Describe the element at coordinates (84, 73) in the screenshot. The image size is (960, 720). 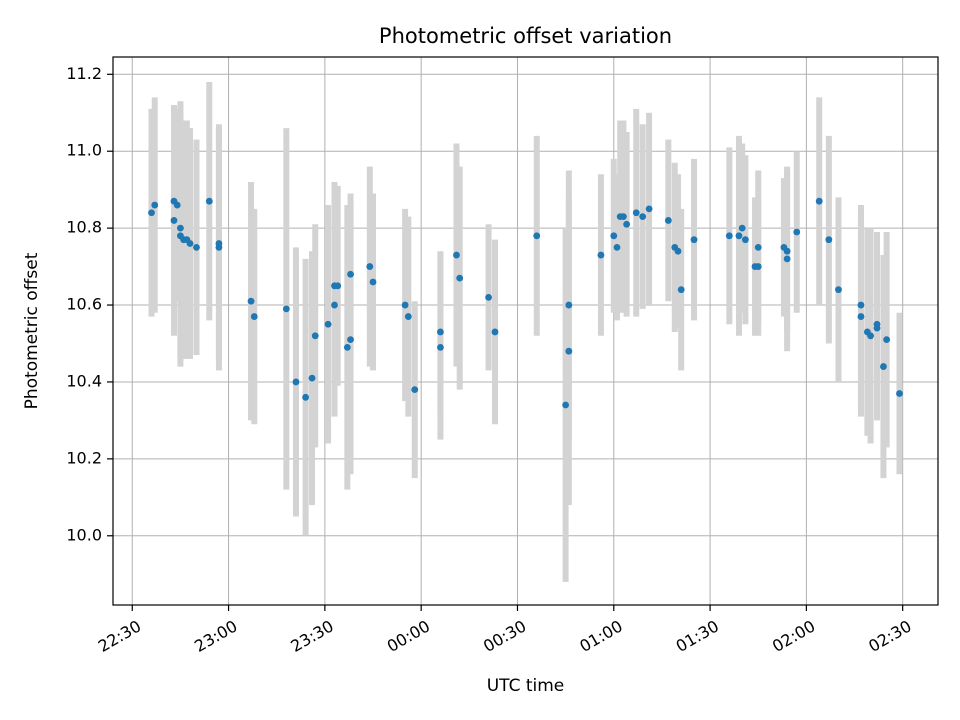
I see `y-tick-label: 11.2` at that location.